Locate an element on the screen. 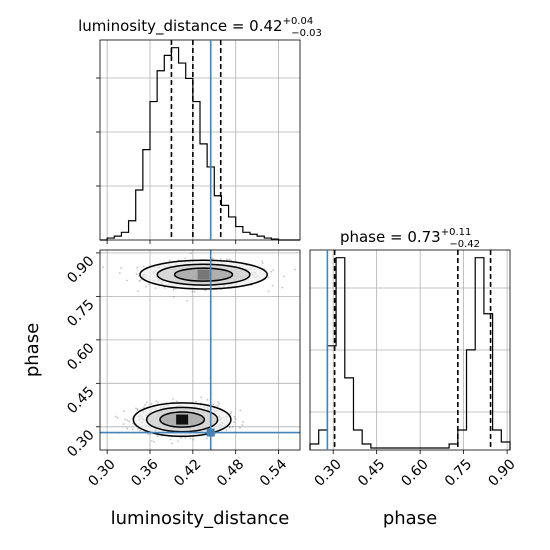  phase-histogram-title: phase = 0.73+0.11 −0.42 is located at coordinates (410, 238).